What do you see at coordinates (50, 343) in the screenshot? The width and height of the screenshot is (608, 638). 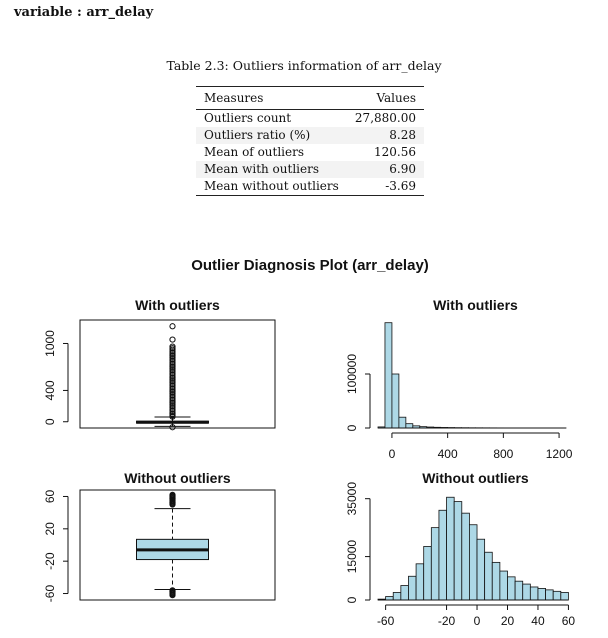 I see `y-tick-label: 1000` at bounding box center [50, 343].